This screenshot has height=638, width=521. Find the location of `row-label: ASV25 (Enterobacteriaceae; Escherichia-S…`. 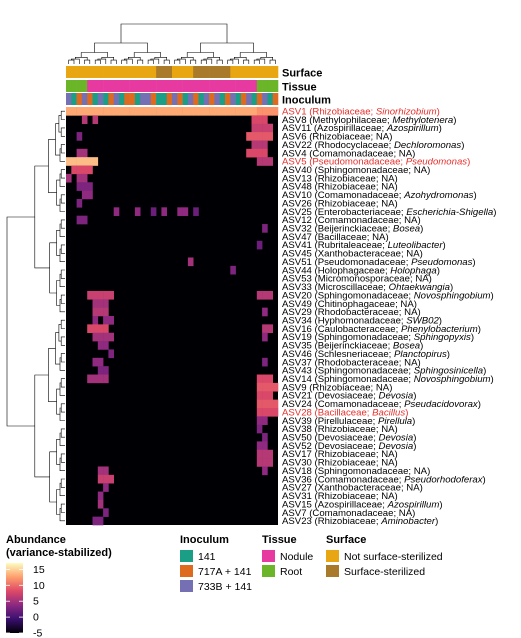

row-label: ASV25 (Enterobacteriaceae; Escherichia-S… is located at coordinates (389, 212).